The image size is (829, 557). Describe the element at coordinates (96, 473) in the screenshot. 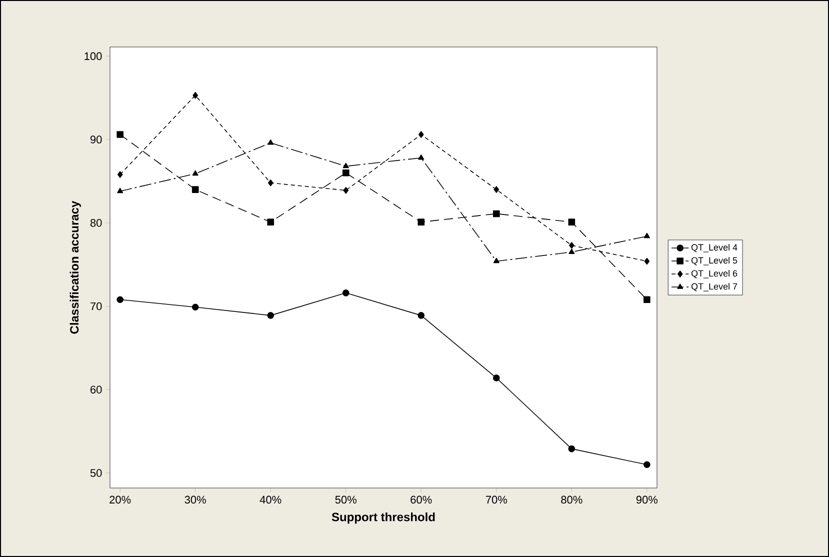

I see `y-tick-label: 50` at that location.